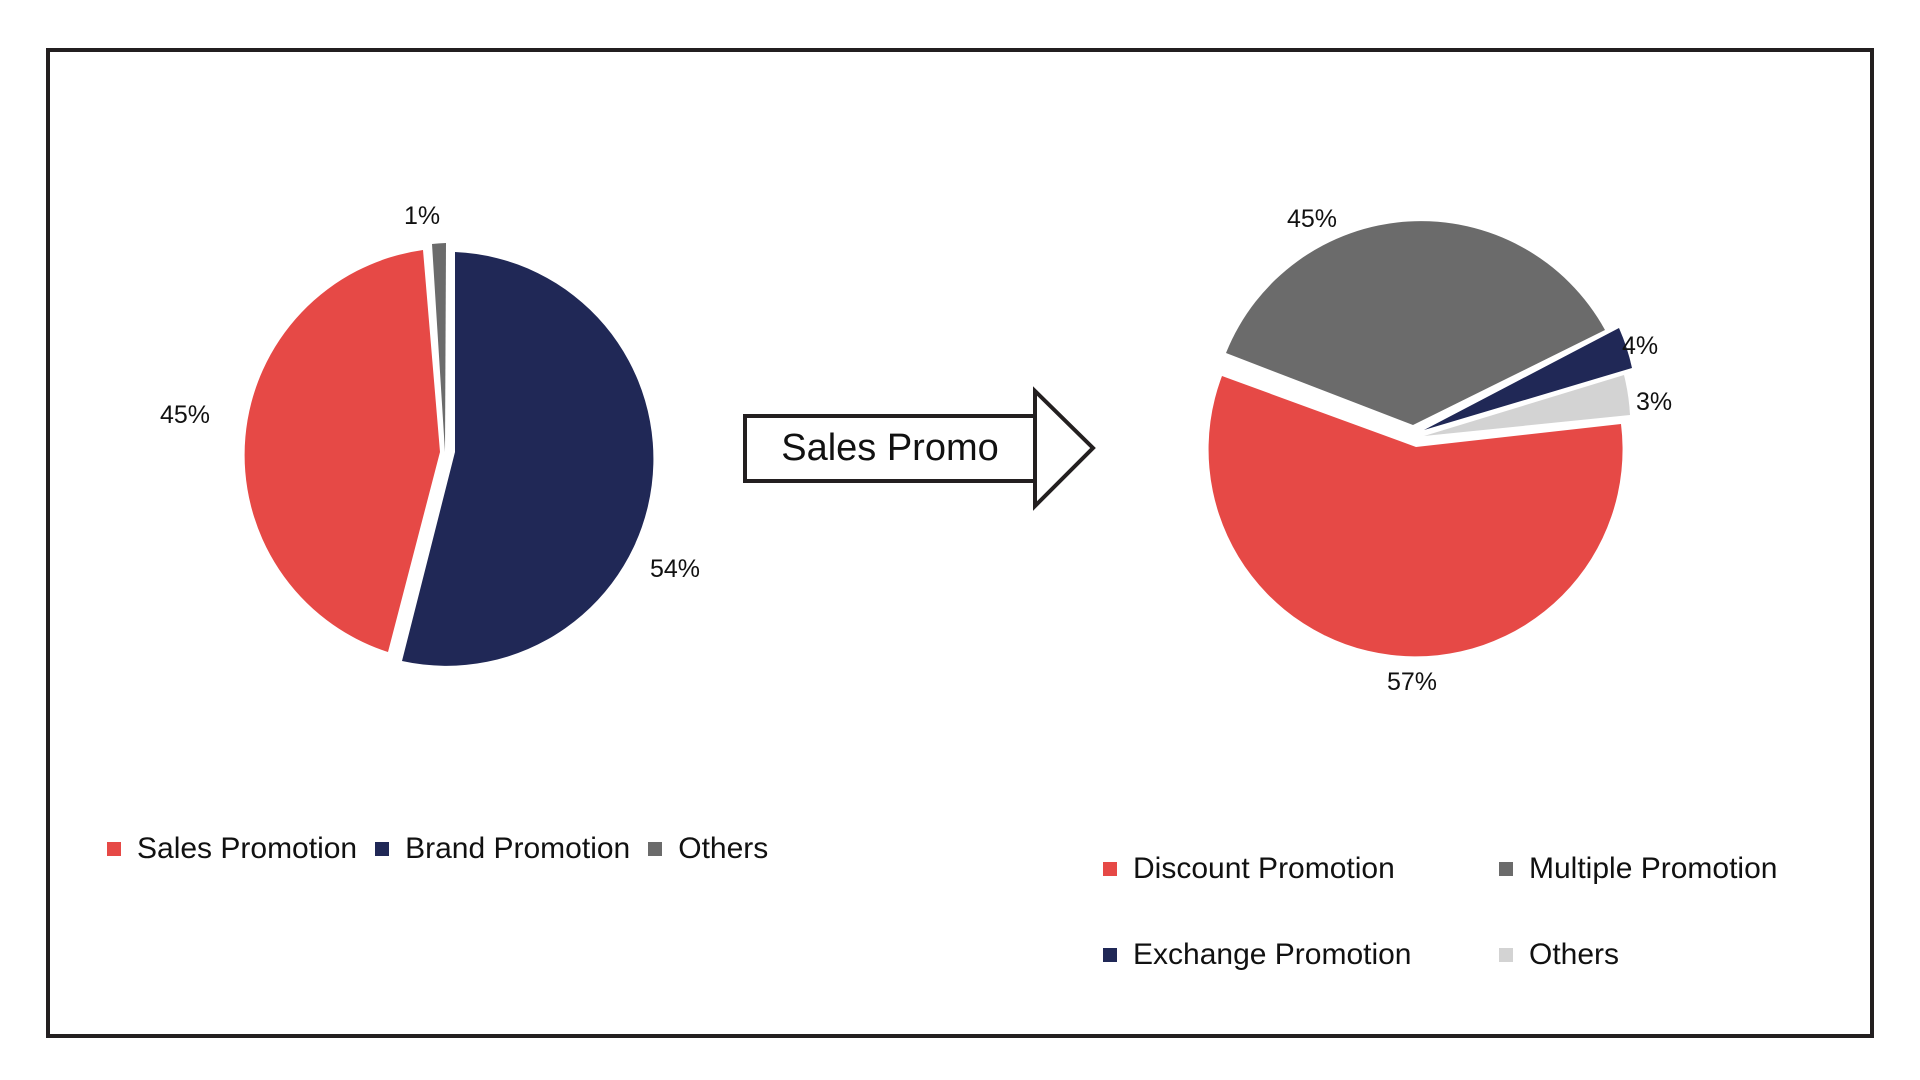  Describe the element at coordinates (528, 459) in the screenshot. I see `slice-brand-promotion` at that location.